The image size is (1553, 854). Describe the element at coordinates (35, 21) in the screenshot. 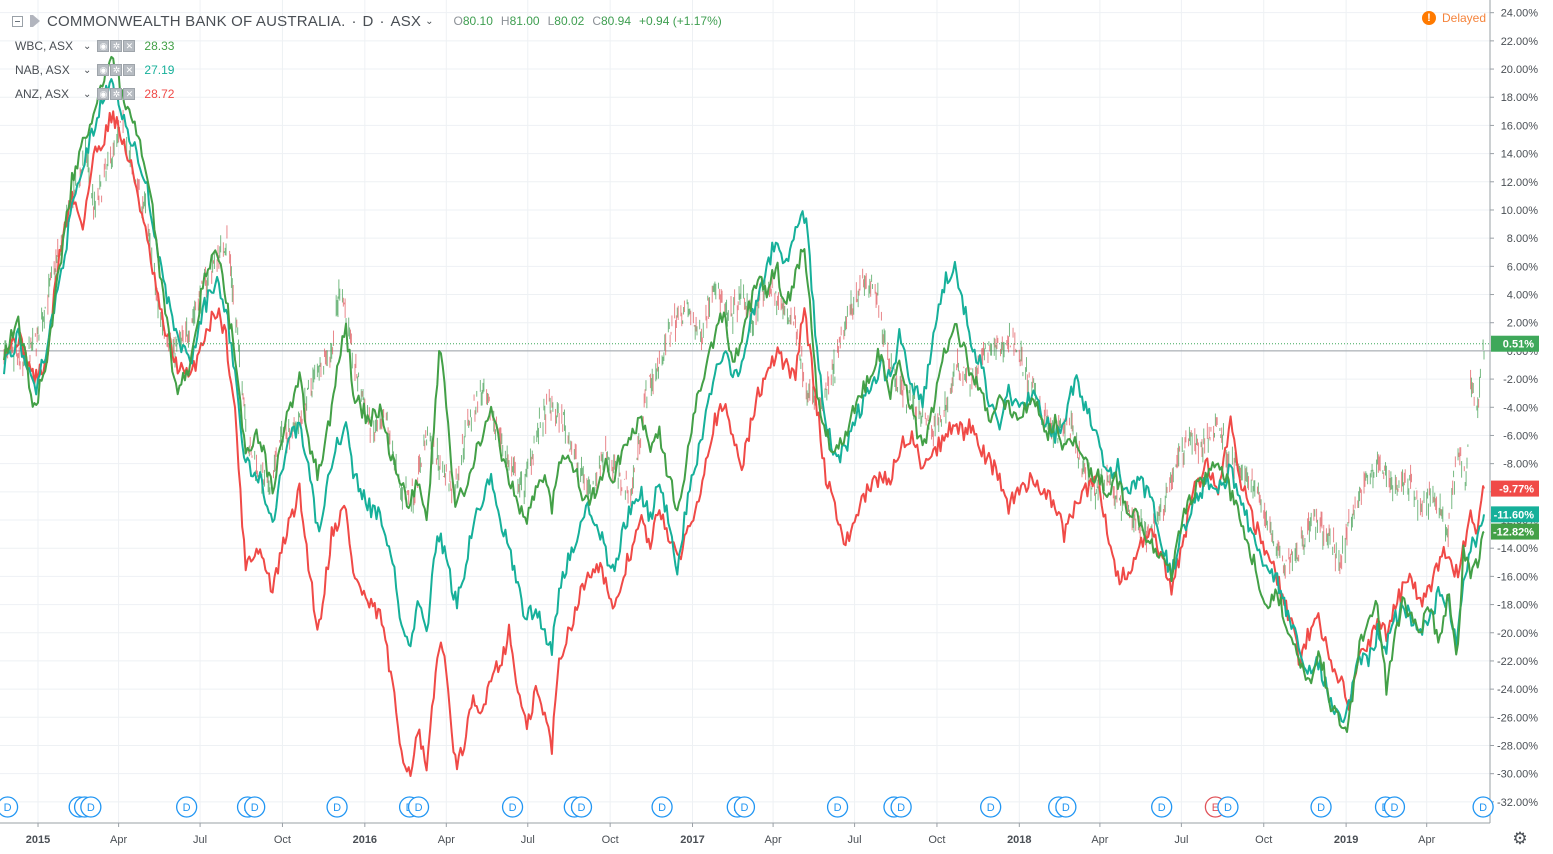

I see `flag-icon` at that location.